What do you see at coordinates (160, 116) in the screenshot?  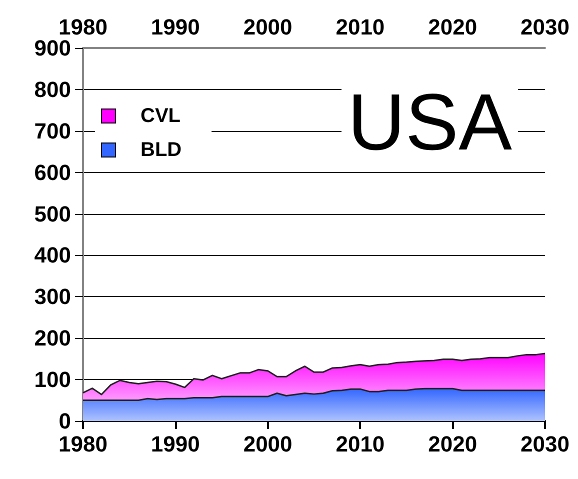 I see `legend-label: CVL` at bounding box center [160, 116].